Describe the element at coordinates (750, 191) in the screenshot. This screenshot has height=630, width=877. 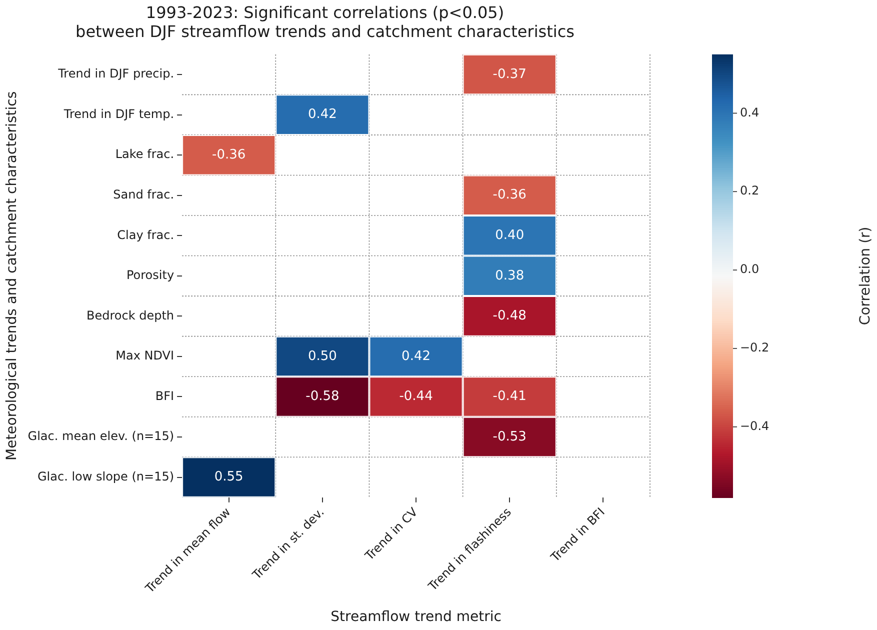
I see `color-bar-label: 0.2` at that location.